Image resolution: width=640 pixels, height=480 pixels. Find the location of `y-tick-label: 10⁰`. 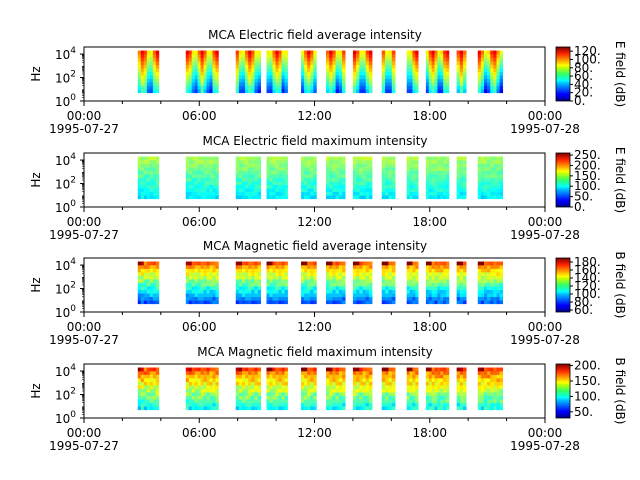

y-tick-label: 10⁰ is located at coordinates (65, 207).